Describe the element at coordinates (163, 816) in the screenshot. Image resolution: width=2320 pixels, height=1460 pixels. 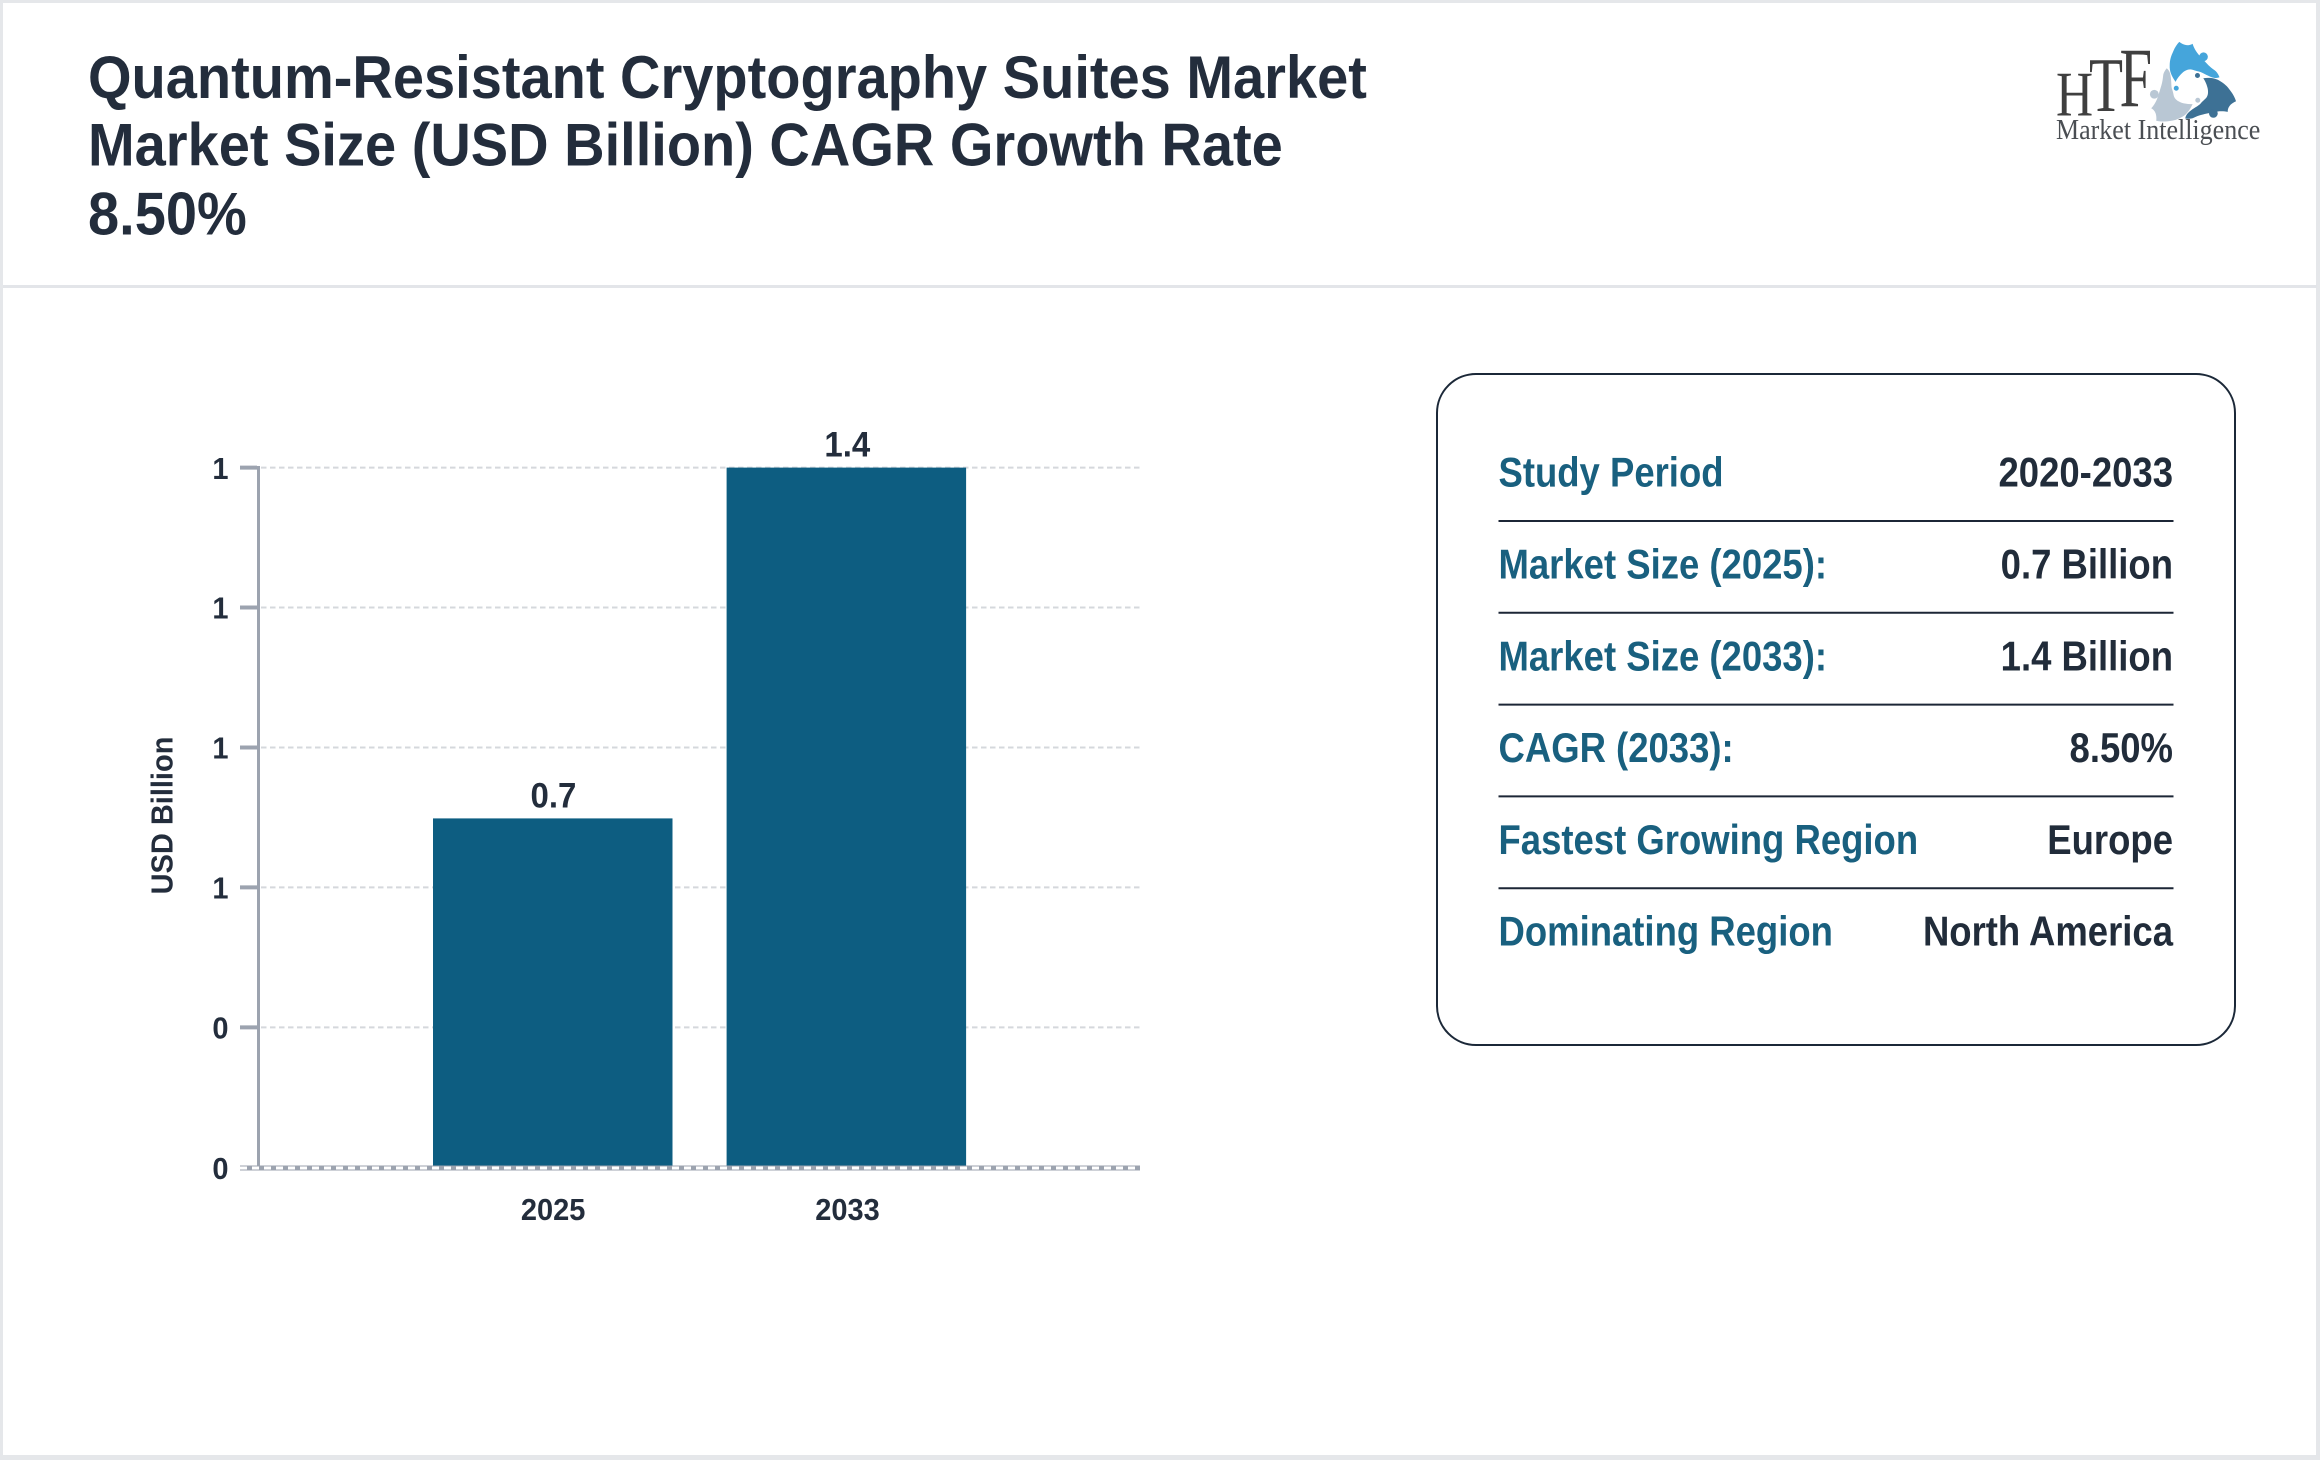
I see `svg-text: USD Billion` at that location.